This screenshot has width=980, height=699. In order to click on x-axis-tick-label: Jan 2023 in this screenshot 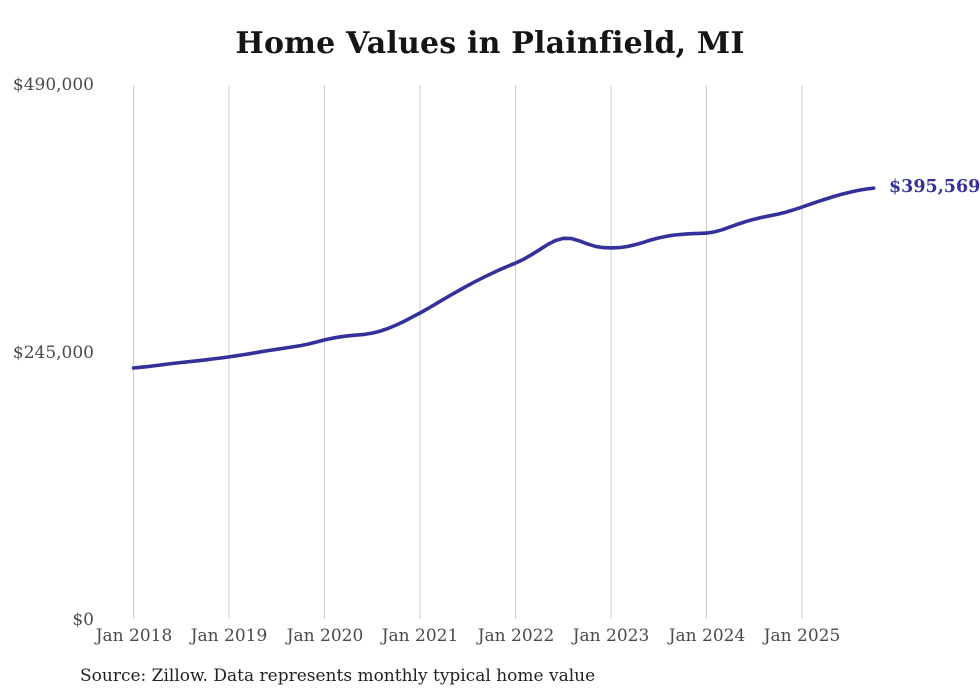, I will do `click(611, 636)`.